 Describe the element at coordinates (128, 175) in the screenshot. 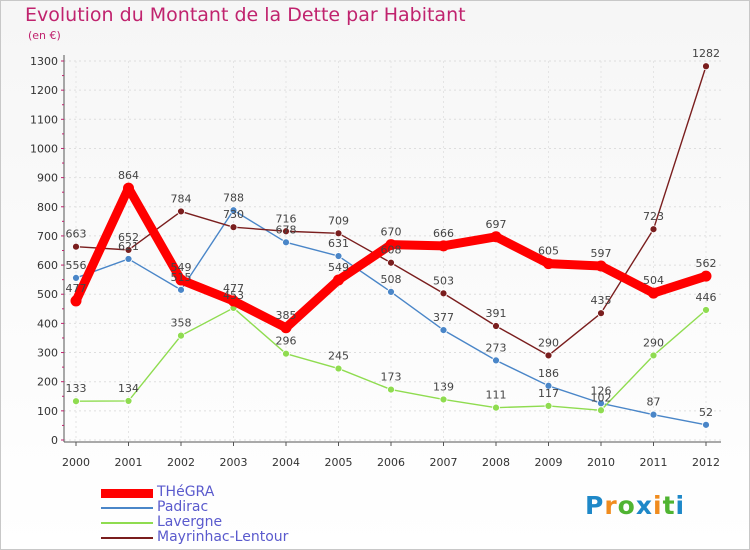

I see `data-label: 864` at that location.